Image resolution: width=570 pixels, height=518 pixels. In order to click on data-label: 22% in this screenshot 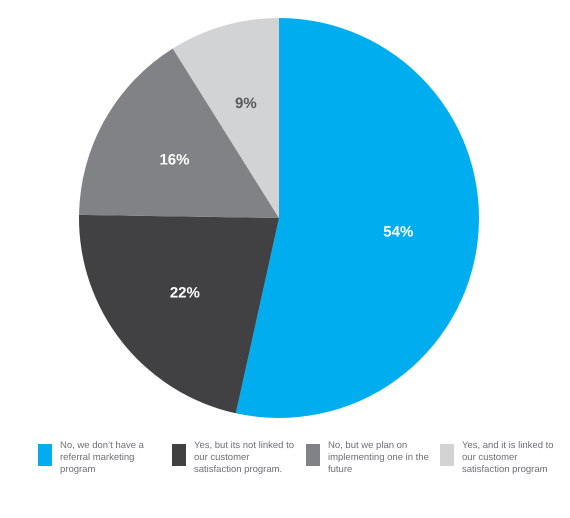, I will do `click(185, 293)`.